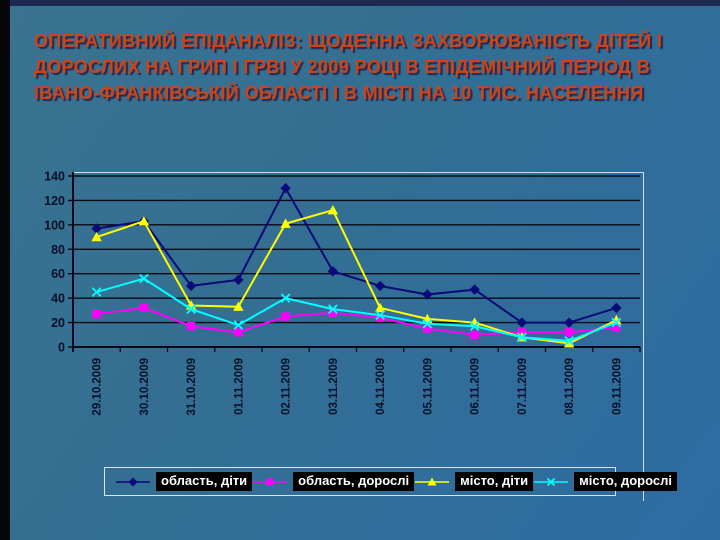 This screenshot has width=720, height=540. Describe the element at coordinates (133, 481) in the screenshot. I see `navy-diamond-line-icon` at that location.